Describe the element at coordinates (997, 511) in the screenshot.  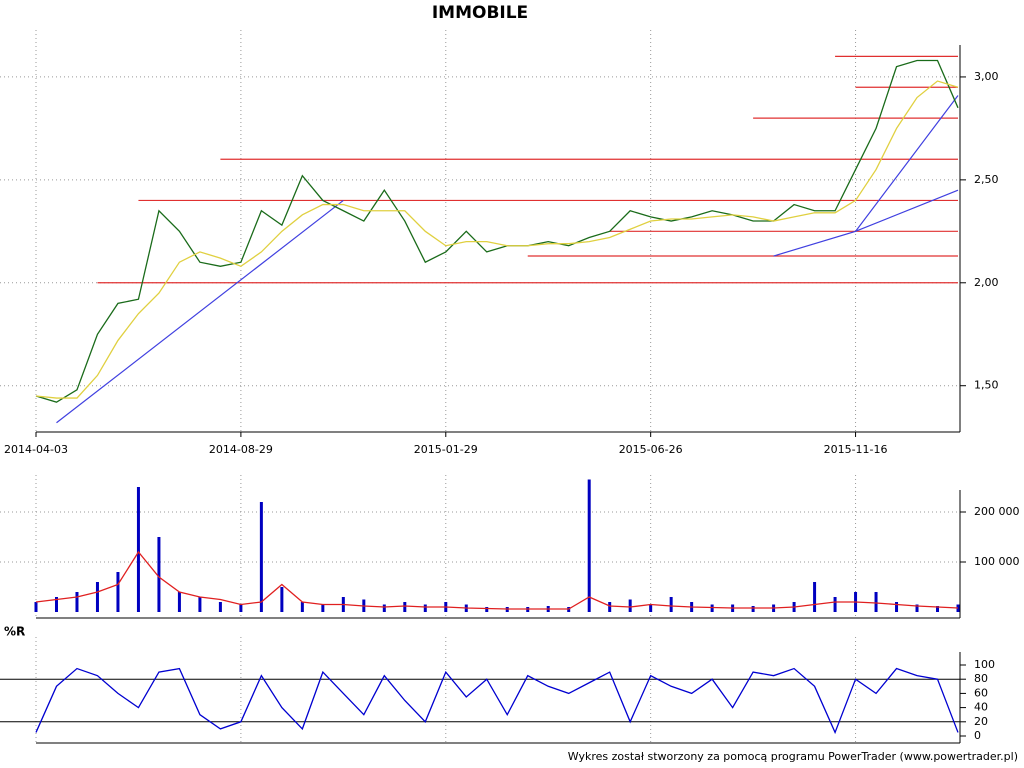
I see `y-tick-label: 200 000` at that location.